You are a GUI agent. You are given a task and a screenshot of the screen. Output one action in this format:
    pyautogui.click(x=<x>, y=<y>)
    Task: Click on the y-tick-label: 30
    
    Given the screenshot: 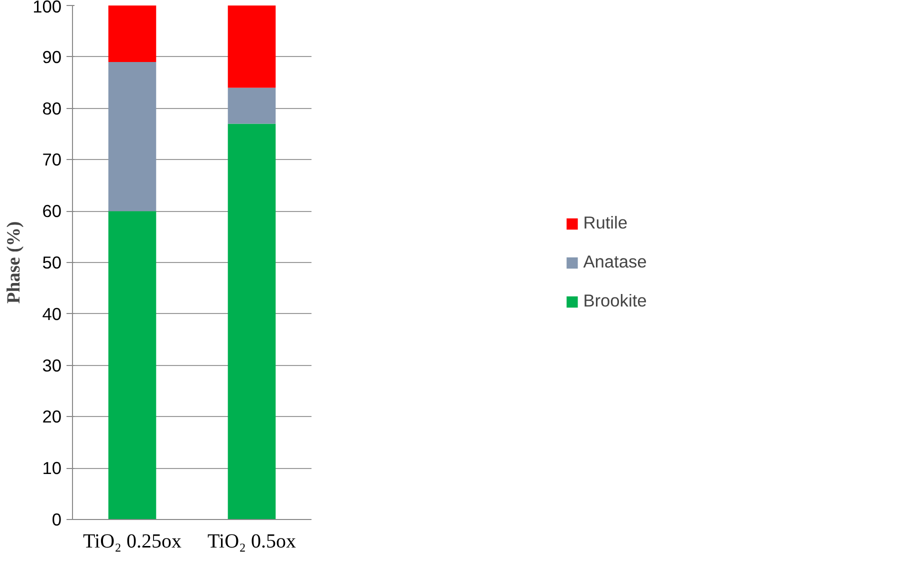 What is the action you would take?
    pyautogui.click(x=52, y=365)
    